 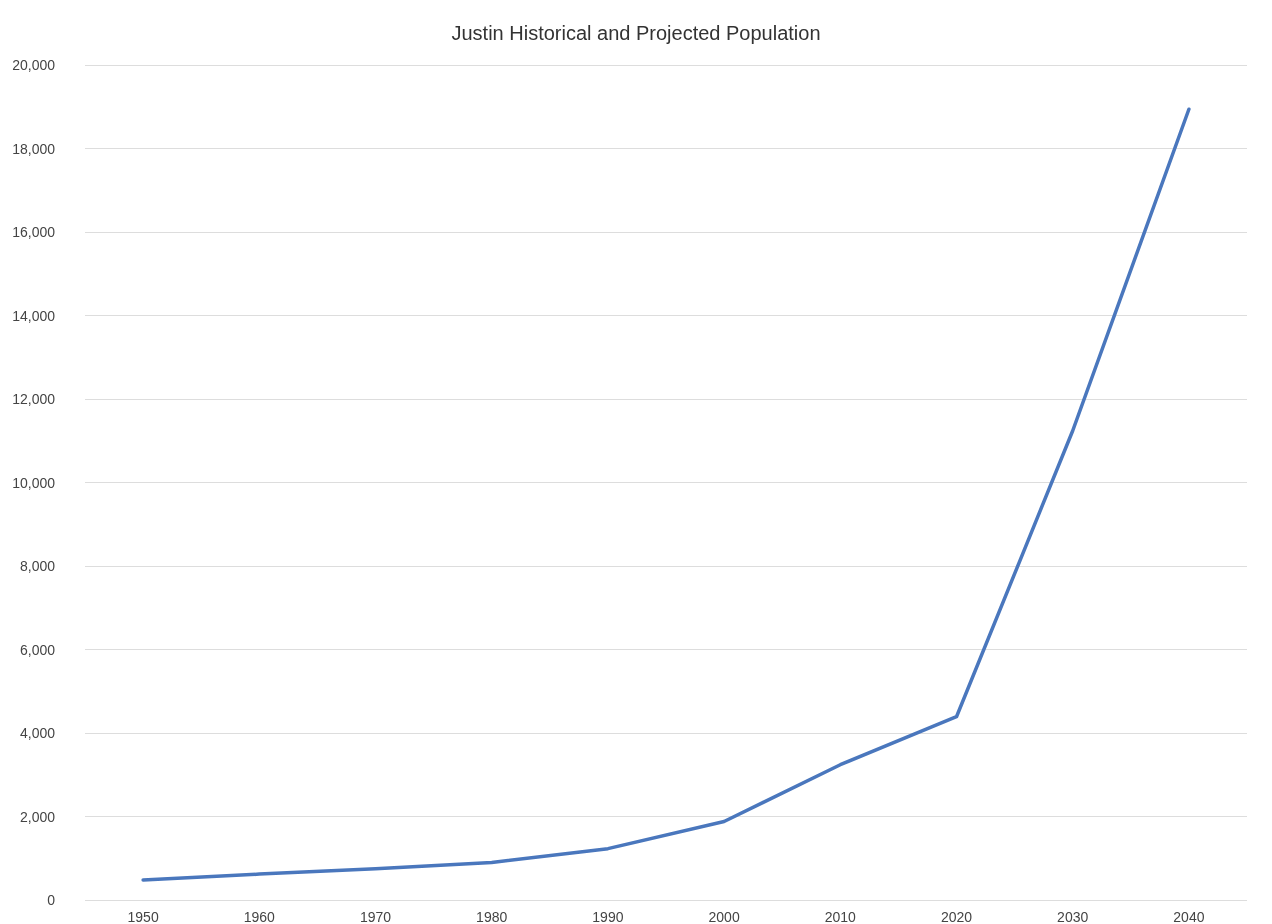 What do you see at coordinates (143, 916) in the screenshot?
I see `x-tick-label: 1950` at bounding box center [143, 916].